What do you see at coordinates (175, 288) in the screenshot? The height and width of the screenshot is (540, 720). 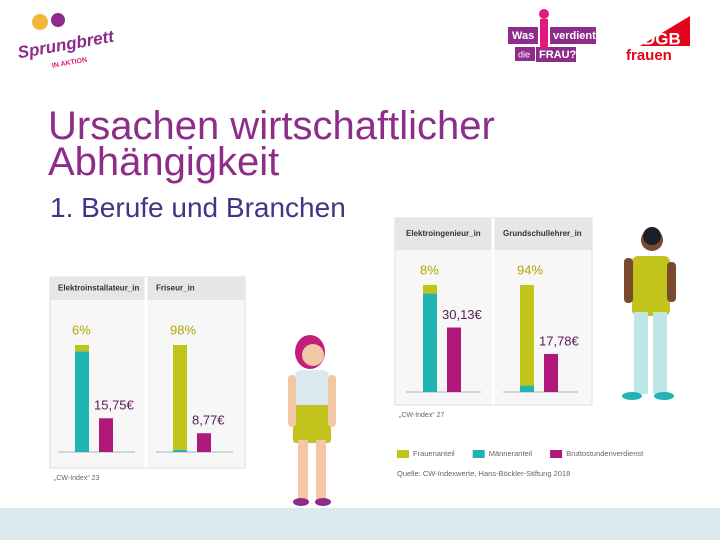 I see `category-label: Friseur_in` at bounding box center [175, 288].